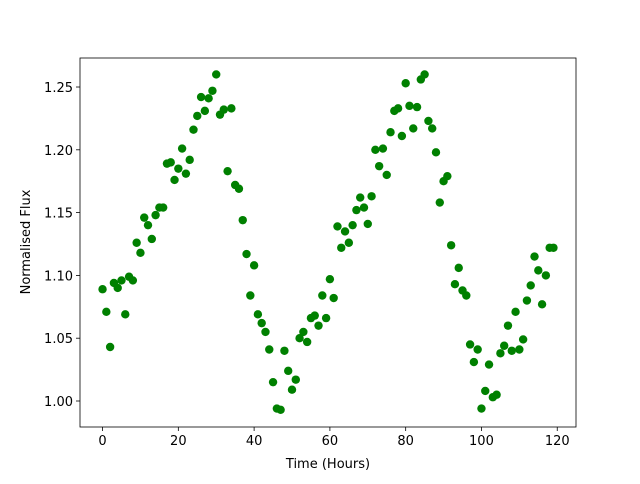 The image size is (640, 484). What do you see at coordinates (481, 441) in the screenshot?
I see `x-tick-label: 100` at bounding box center [481, 441].